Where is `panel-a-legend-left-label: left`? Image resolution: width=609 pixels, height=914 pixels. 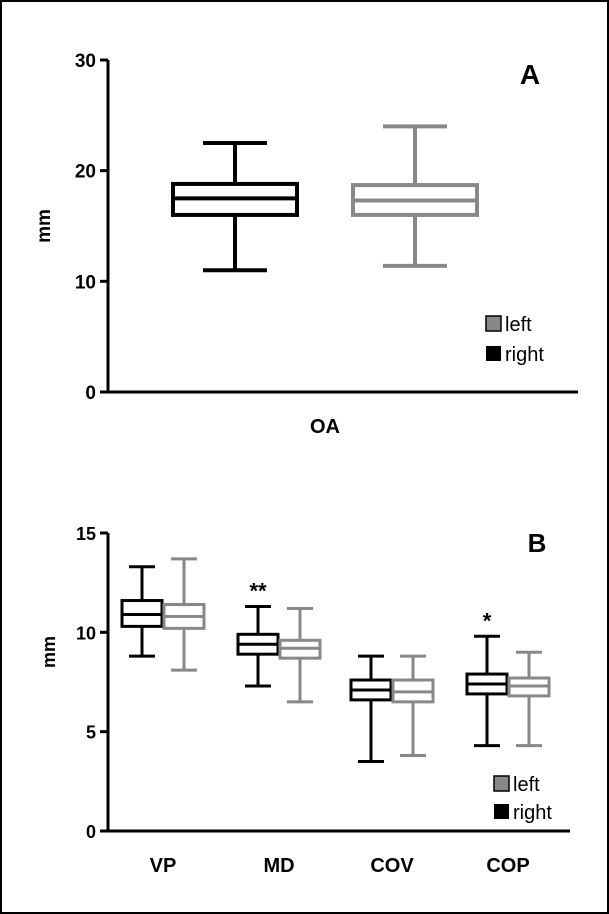
panel-a-legend-left-label: left is located at coordinates (518, 325).